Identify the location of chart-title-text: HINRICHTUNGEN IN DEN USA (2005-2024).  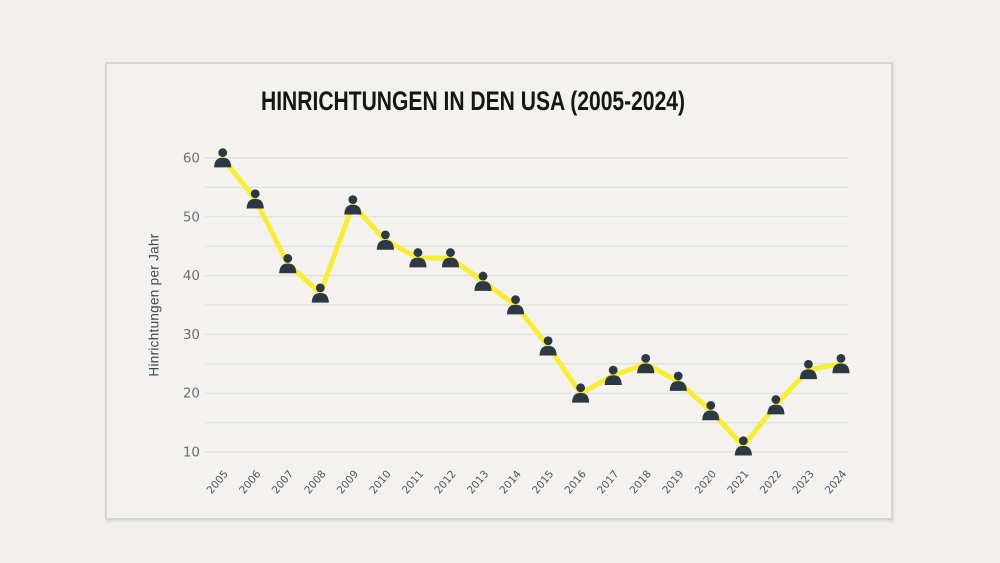
(473, 101).